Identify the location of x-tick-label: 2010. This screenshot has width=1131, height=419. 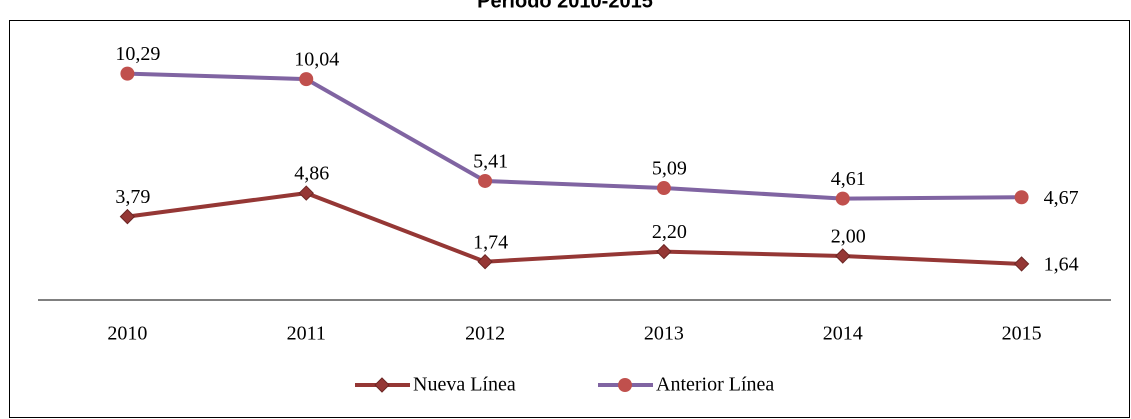
(127, 334).